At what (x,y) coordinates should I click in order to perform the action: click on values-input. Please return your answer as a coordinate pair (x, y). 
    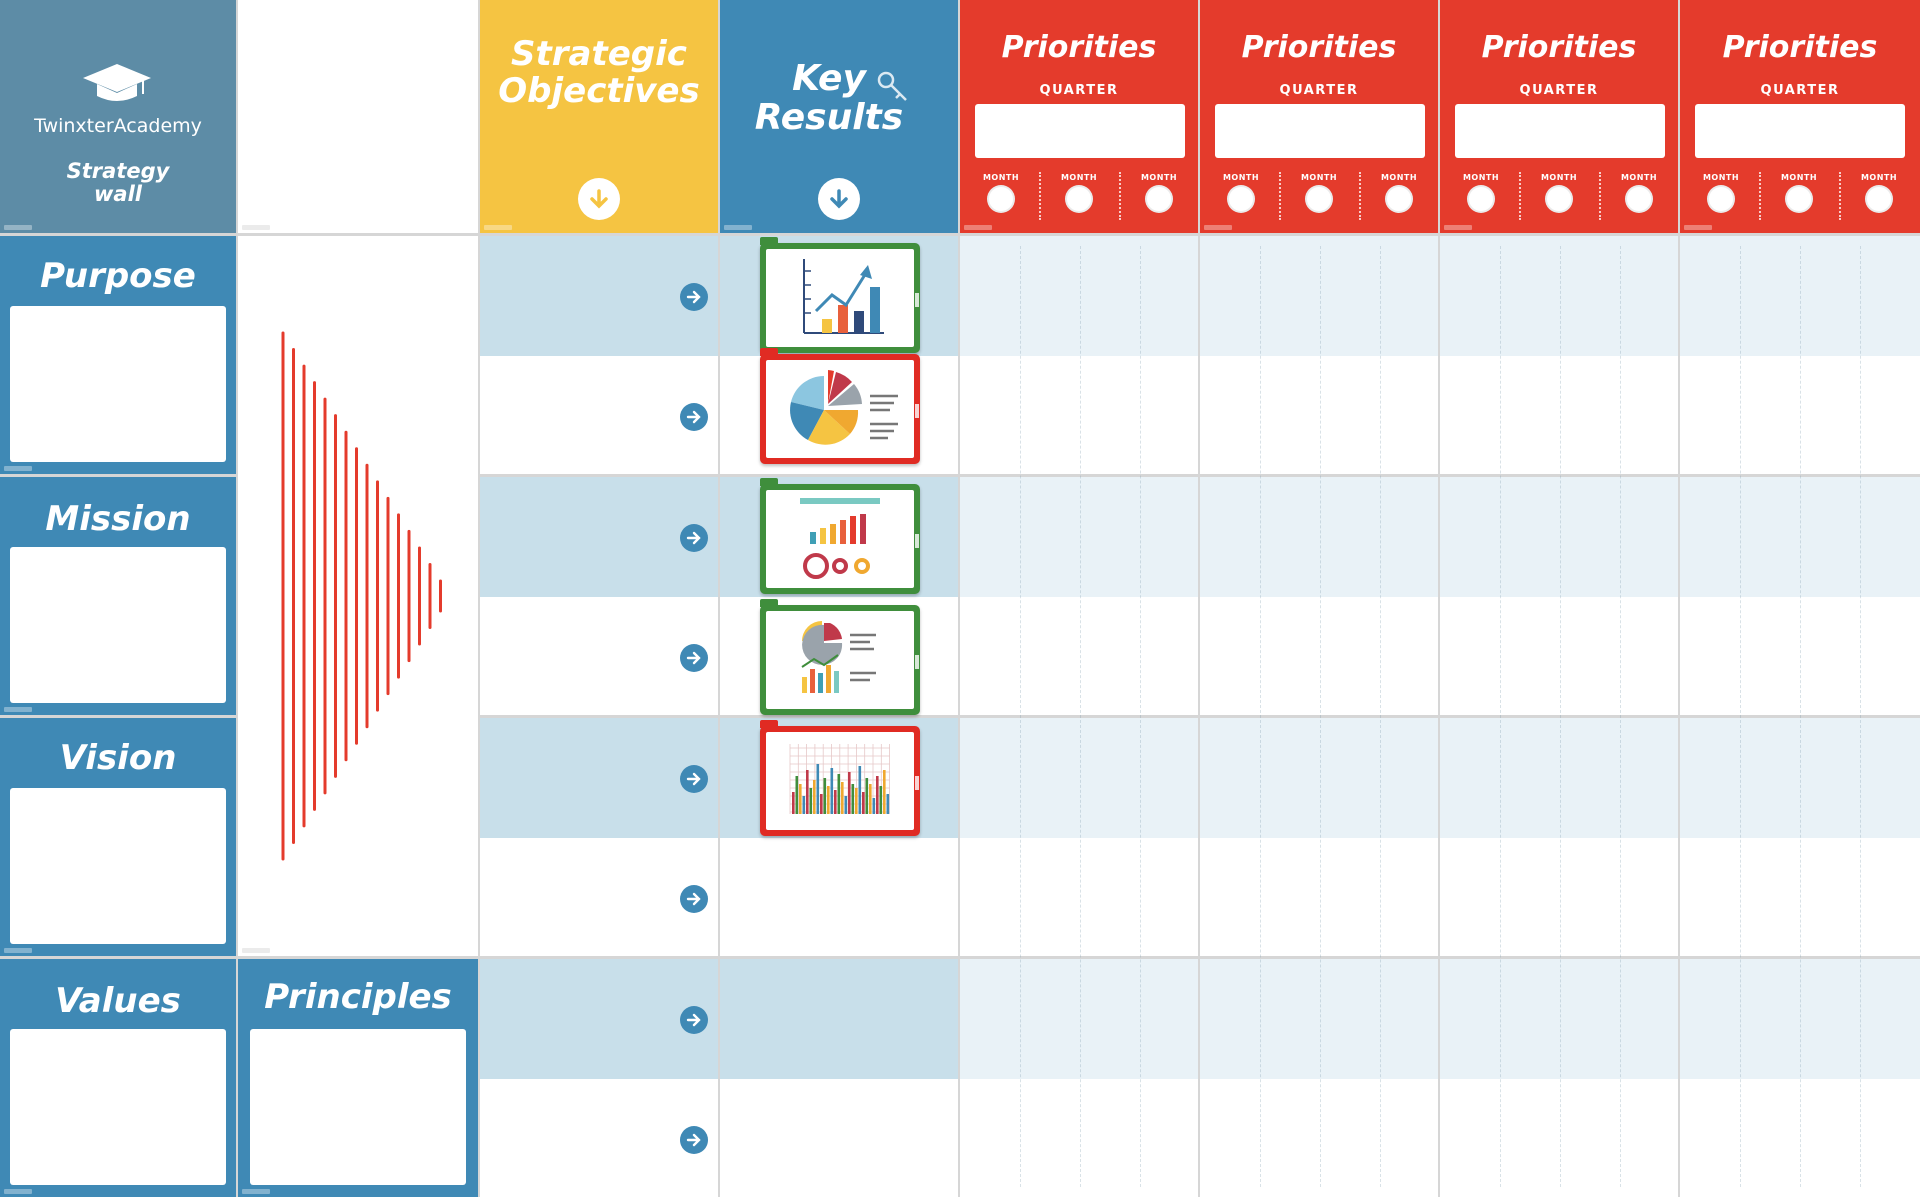
    Looking at the image, I should click on (118, 1107).